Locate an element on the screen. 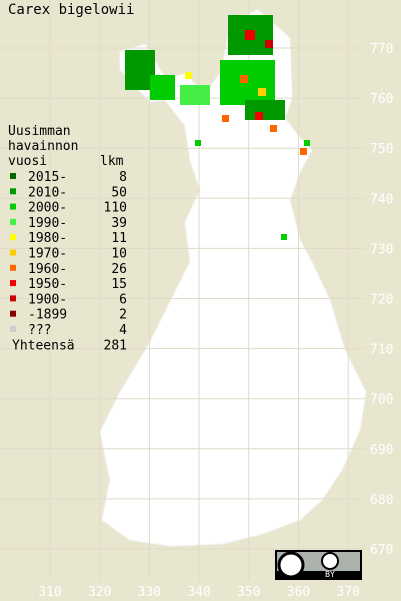  grid-x-label: 340 is located at coordinates (198, 592).